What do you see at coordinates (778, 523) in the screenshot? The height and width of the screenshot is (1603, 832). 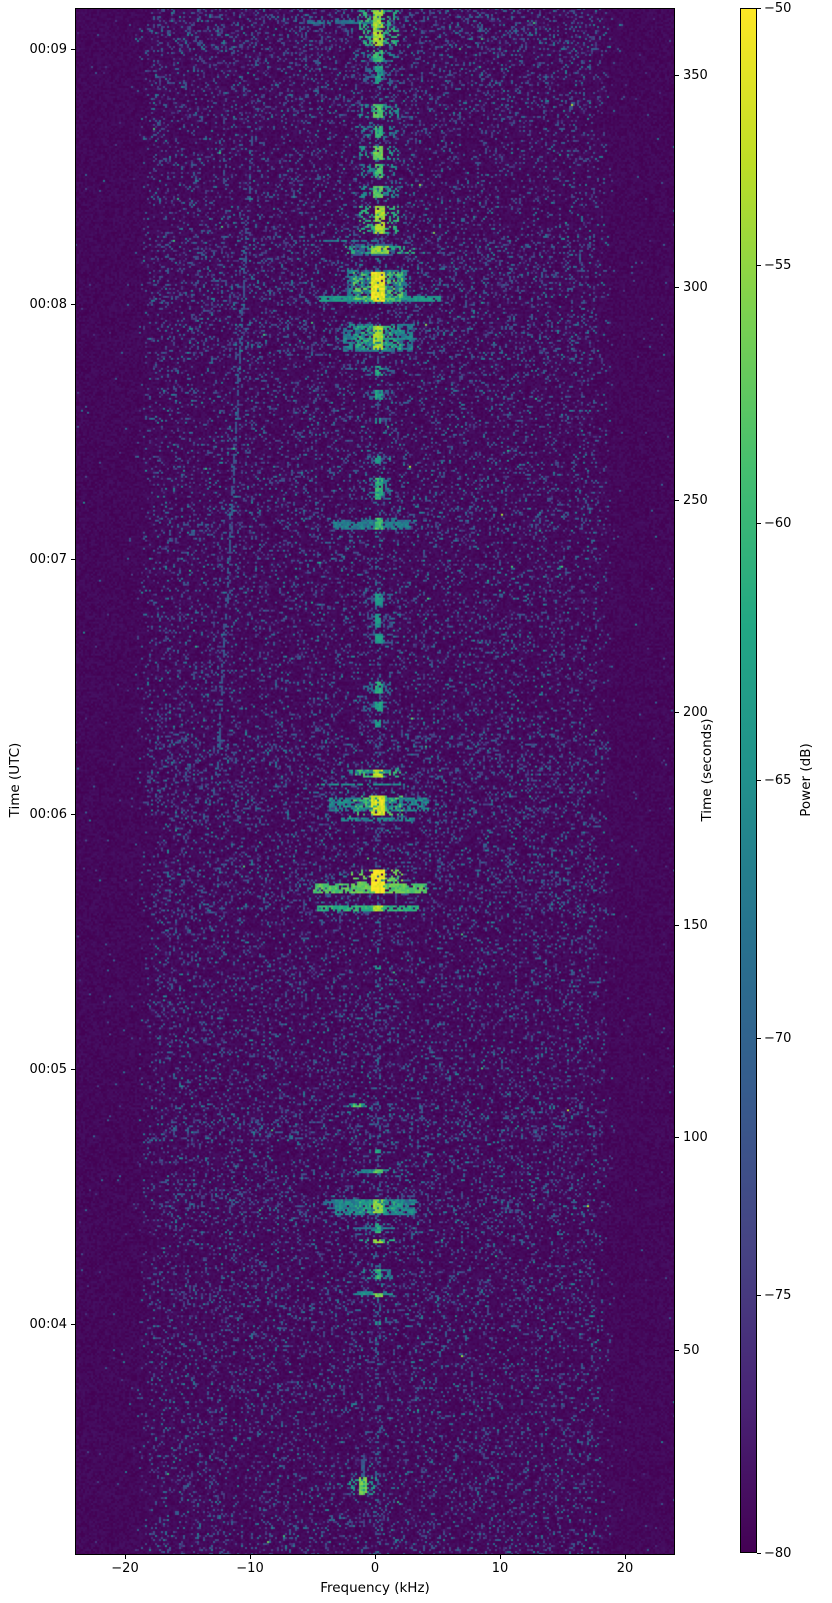 I see `colorbar-tick-label: −60` at bounding box center [778, 523].